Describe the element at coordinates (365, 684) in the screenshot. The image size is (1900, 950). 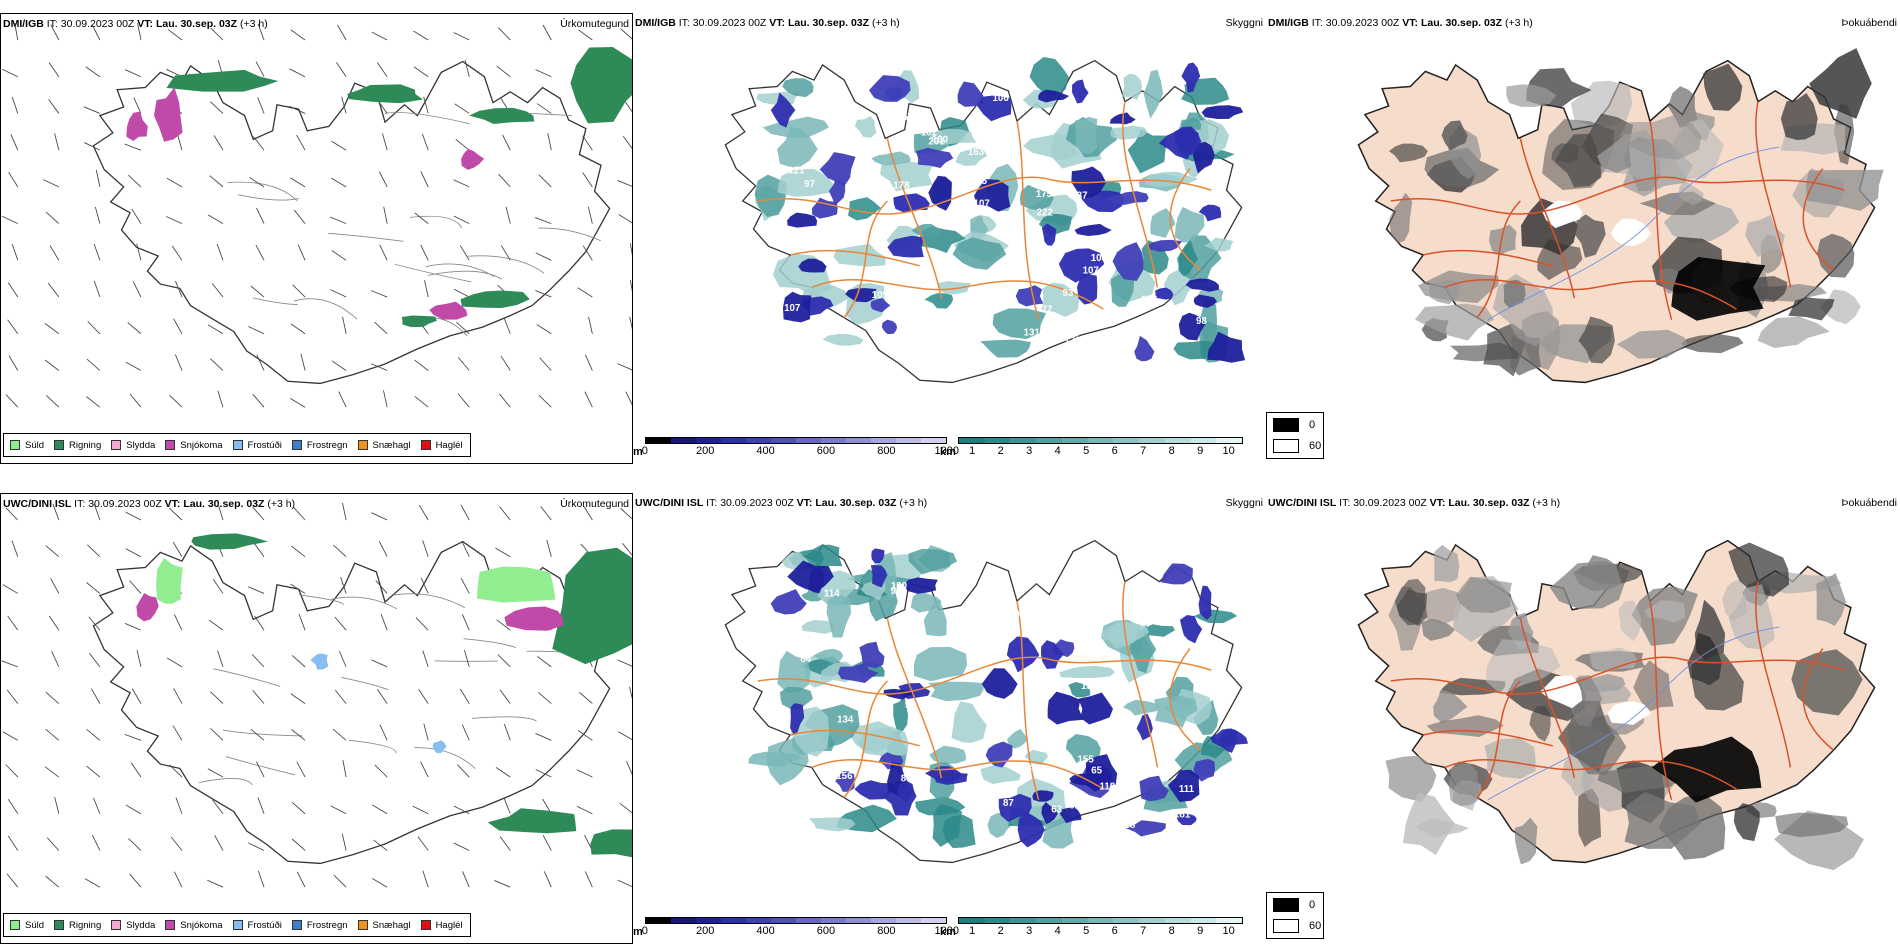
I see `contour-line` at that location.